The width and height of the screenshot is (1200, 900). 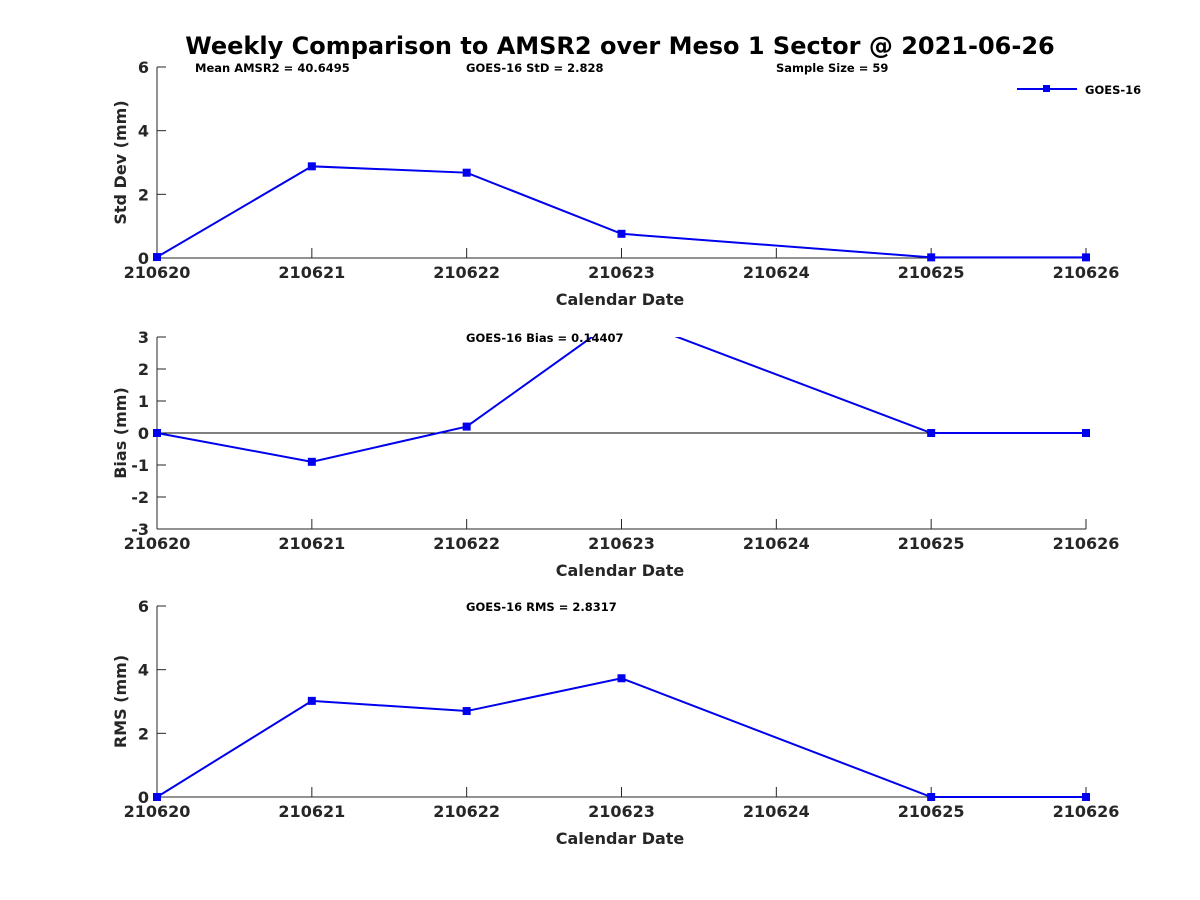 I want to click on annotation: Sample Size = 59, so click(x=832, y=68).